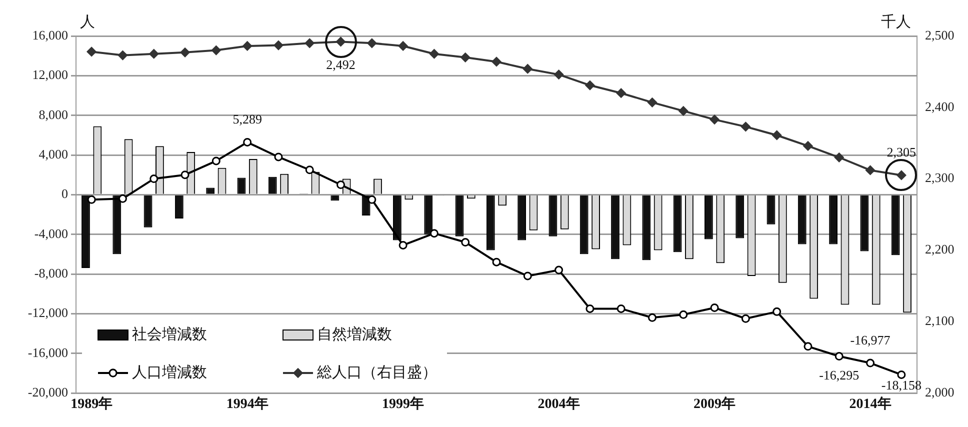 This screenshot has height=427, width=968. Describe the element at coordinates (51, 272) in the screenshot. I see `y-tick-label: -8,000` at that location.